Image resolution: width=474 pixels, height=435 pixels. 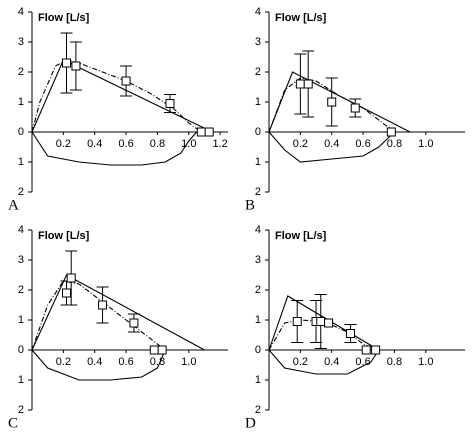 What do you see at coordinates (13, 205) in the screenshot?
I see `panel-label: A` at bounding box center [13, 205].